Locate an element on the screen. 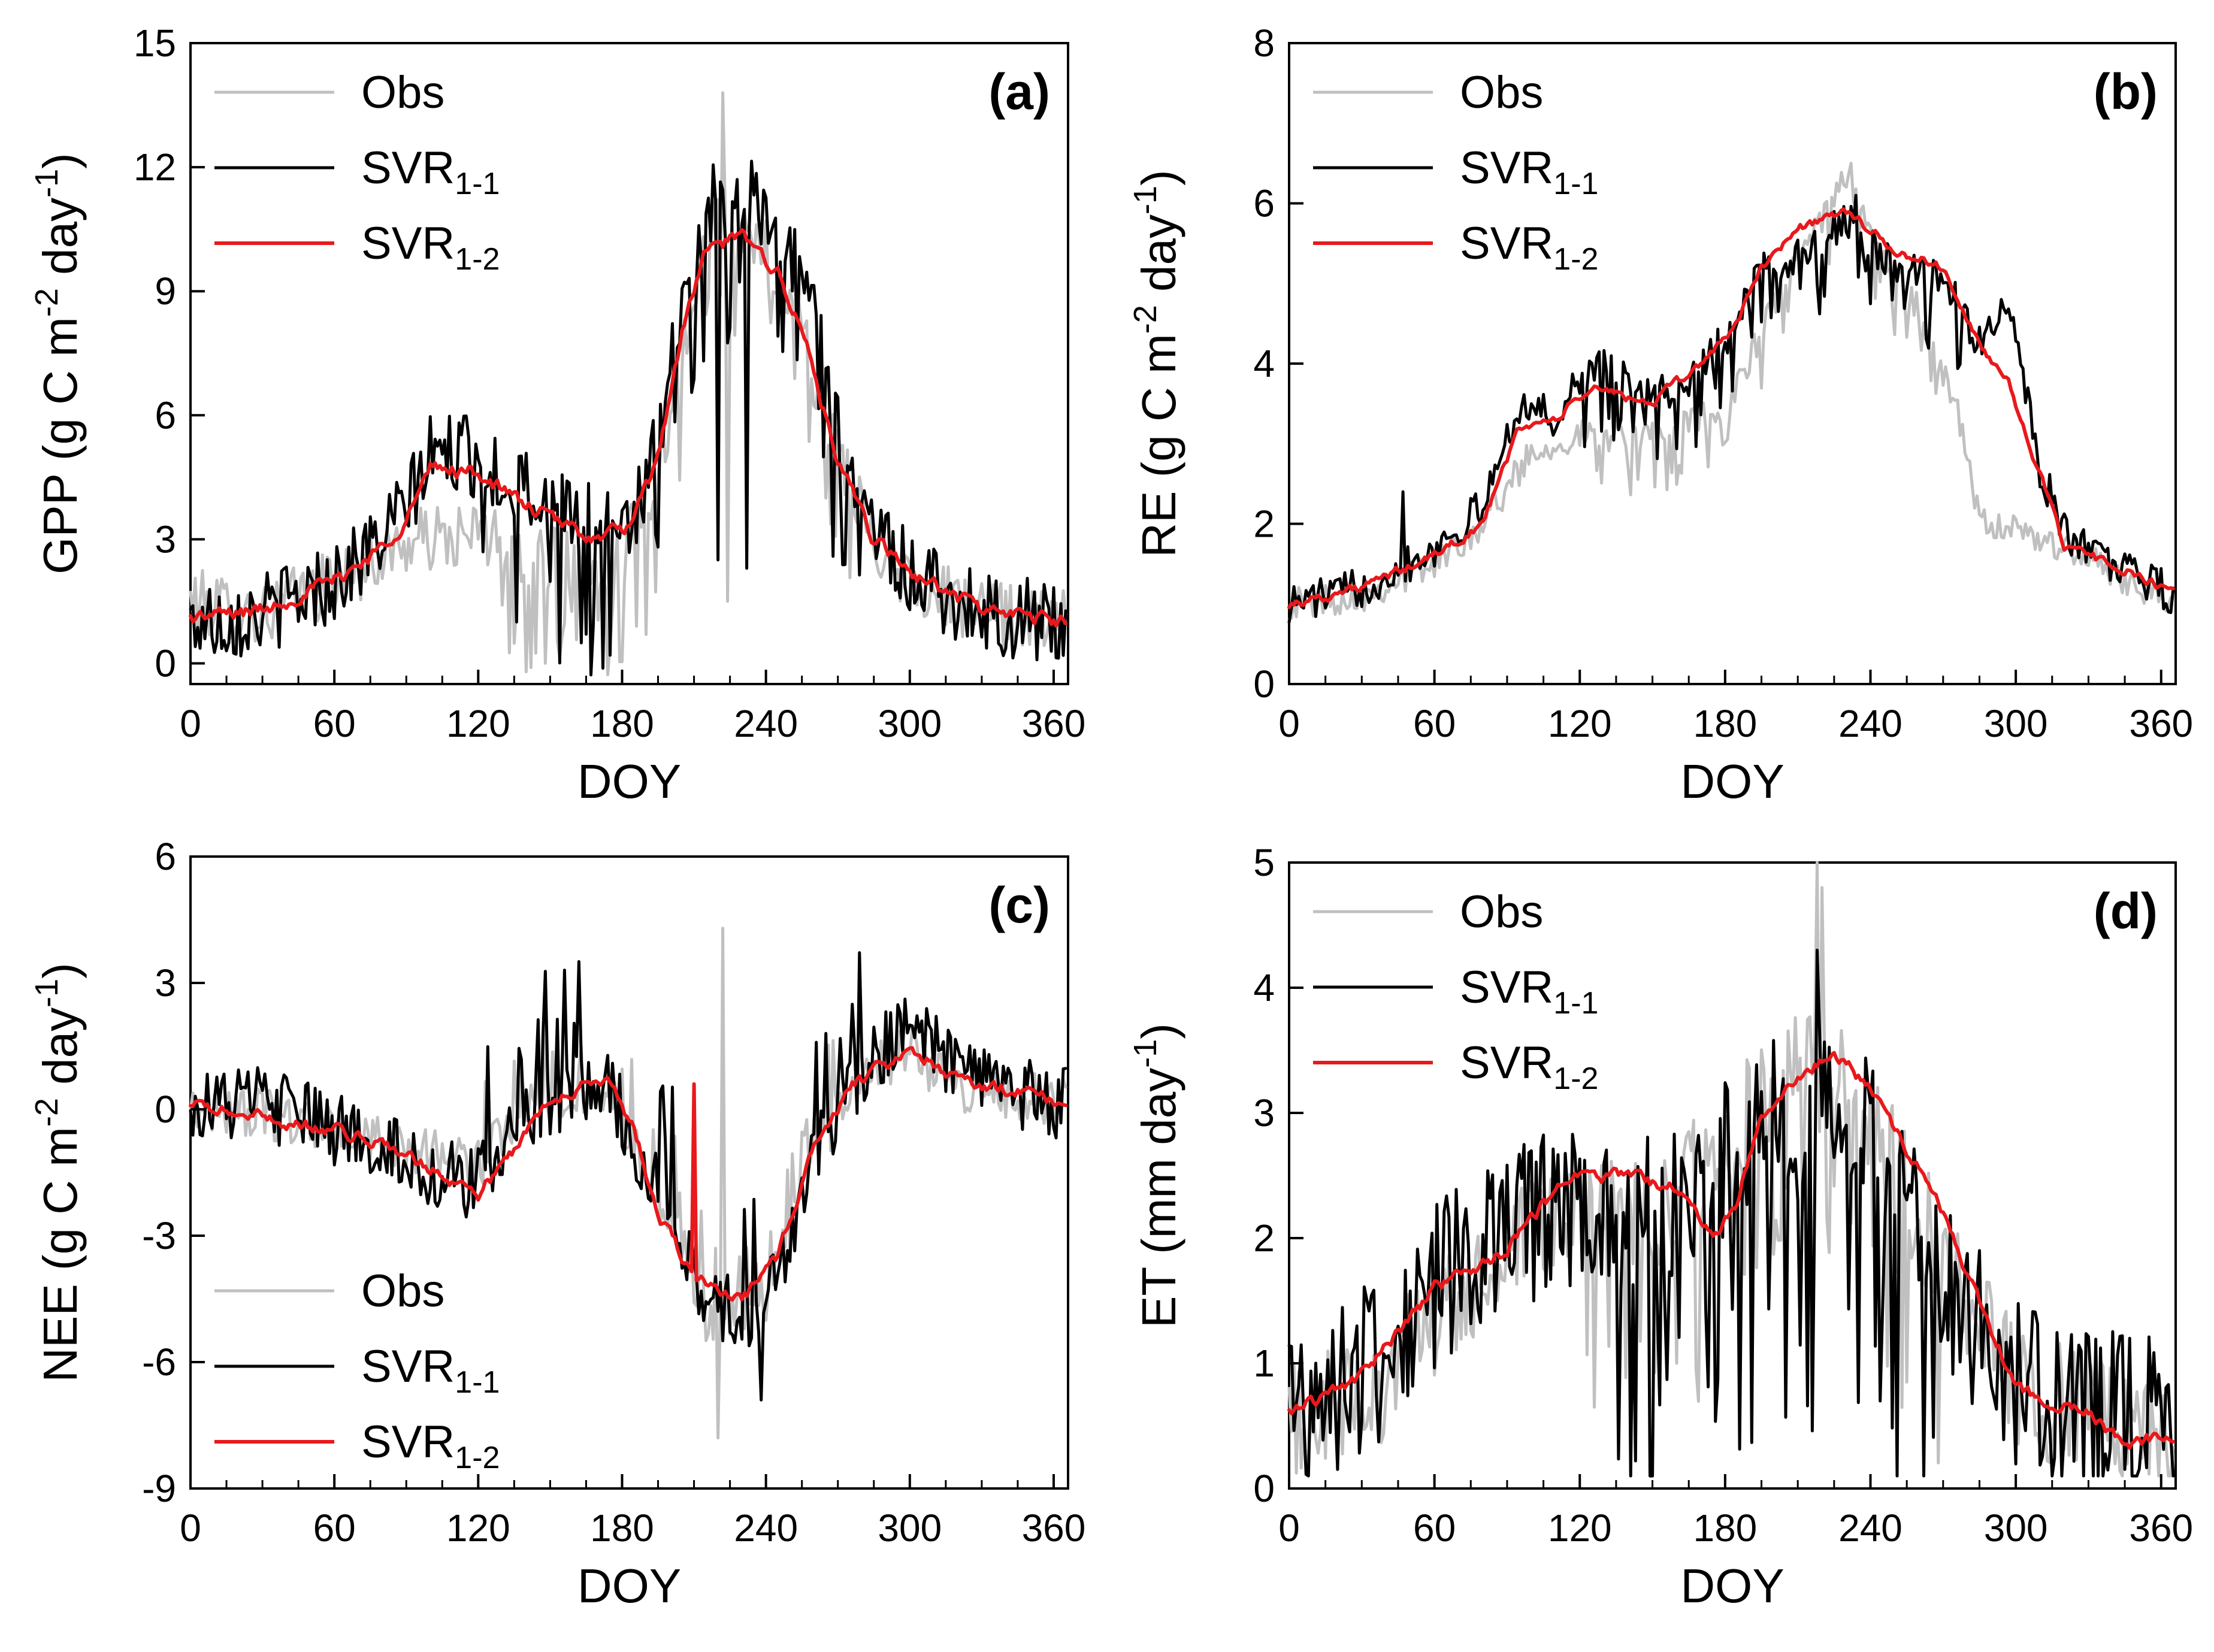 This screenshot has width=2214, height=1652. panel-d-ylabel-end: ) is located at coordinates (1158, 1031).